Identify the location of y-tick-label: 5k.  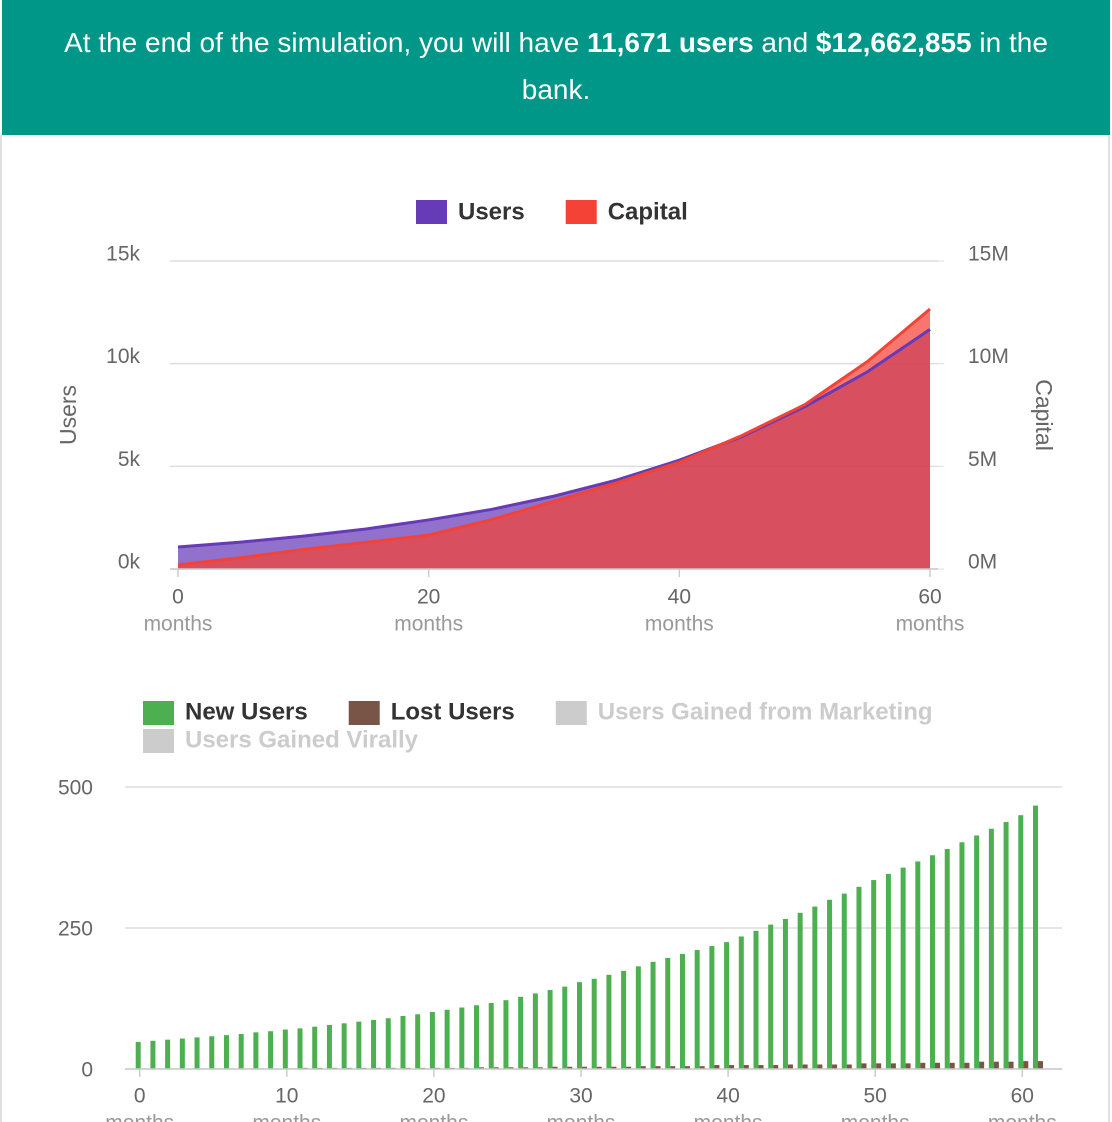
(129, 459).